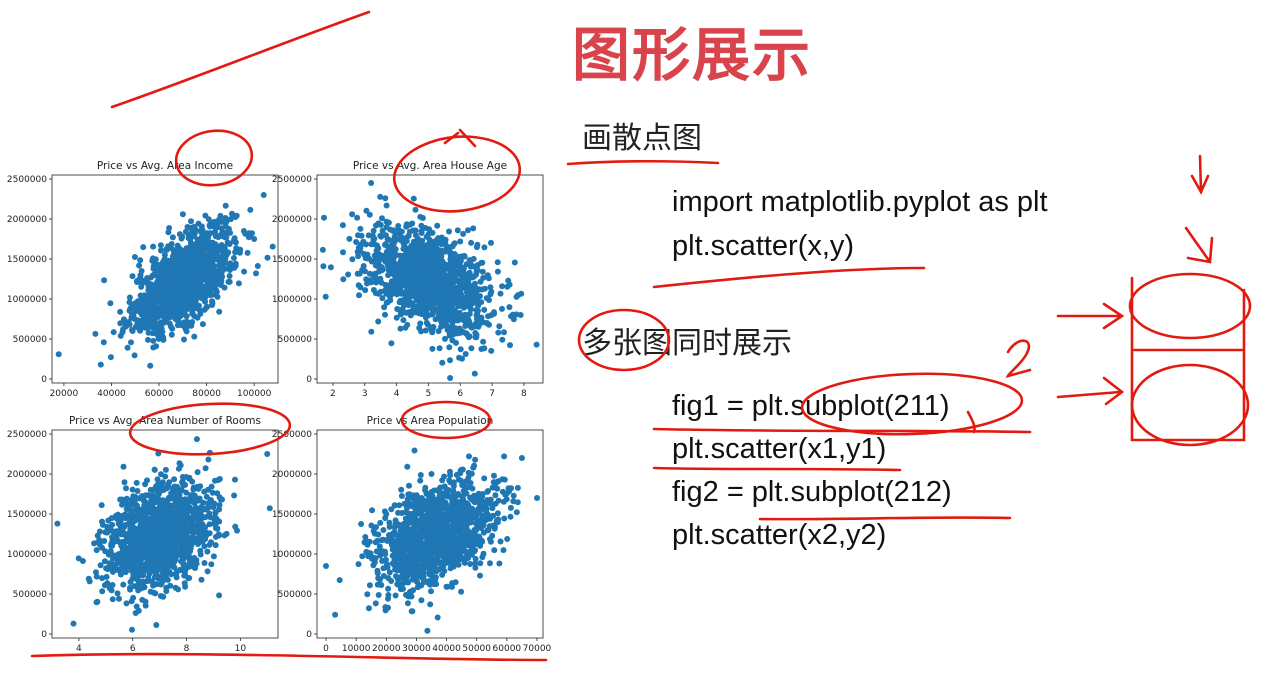  What do you see at coordinates (27, 515) in the screenshot?
I see `y-tick-label: 1500000` at bounding box center [27, 515].